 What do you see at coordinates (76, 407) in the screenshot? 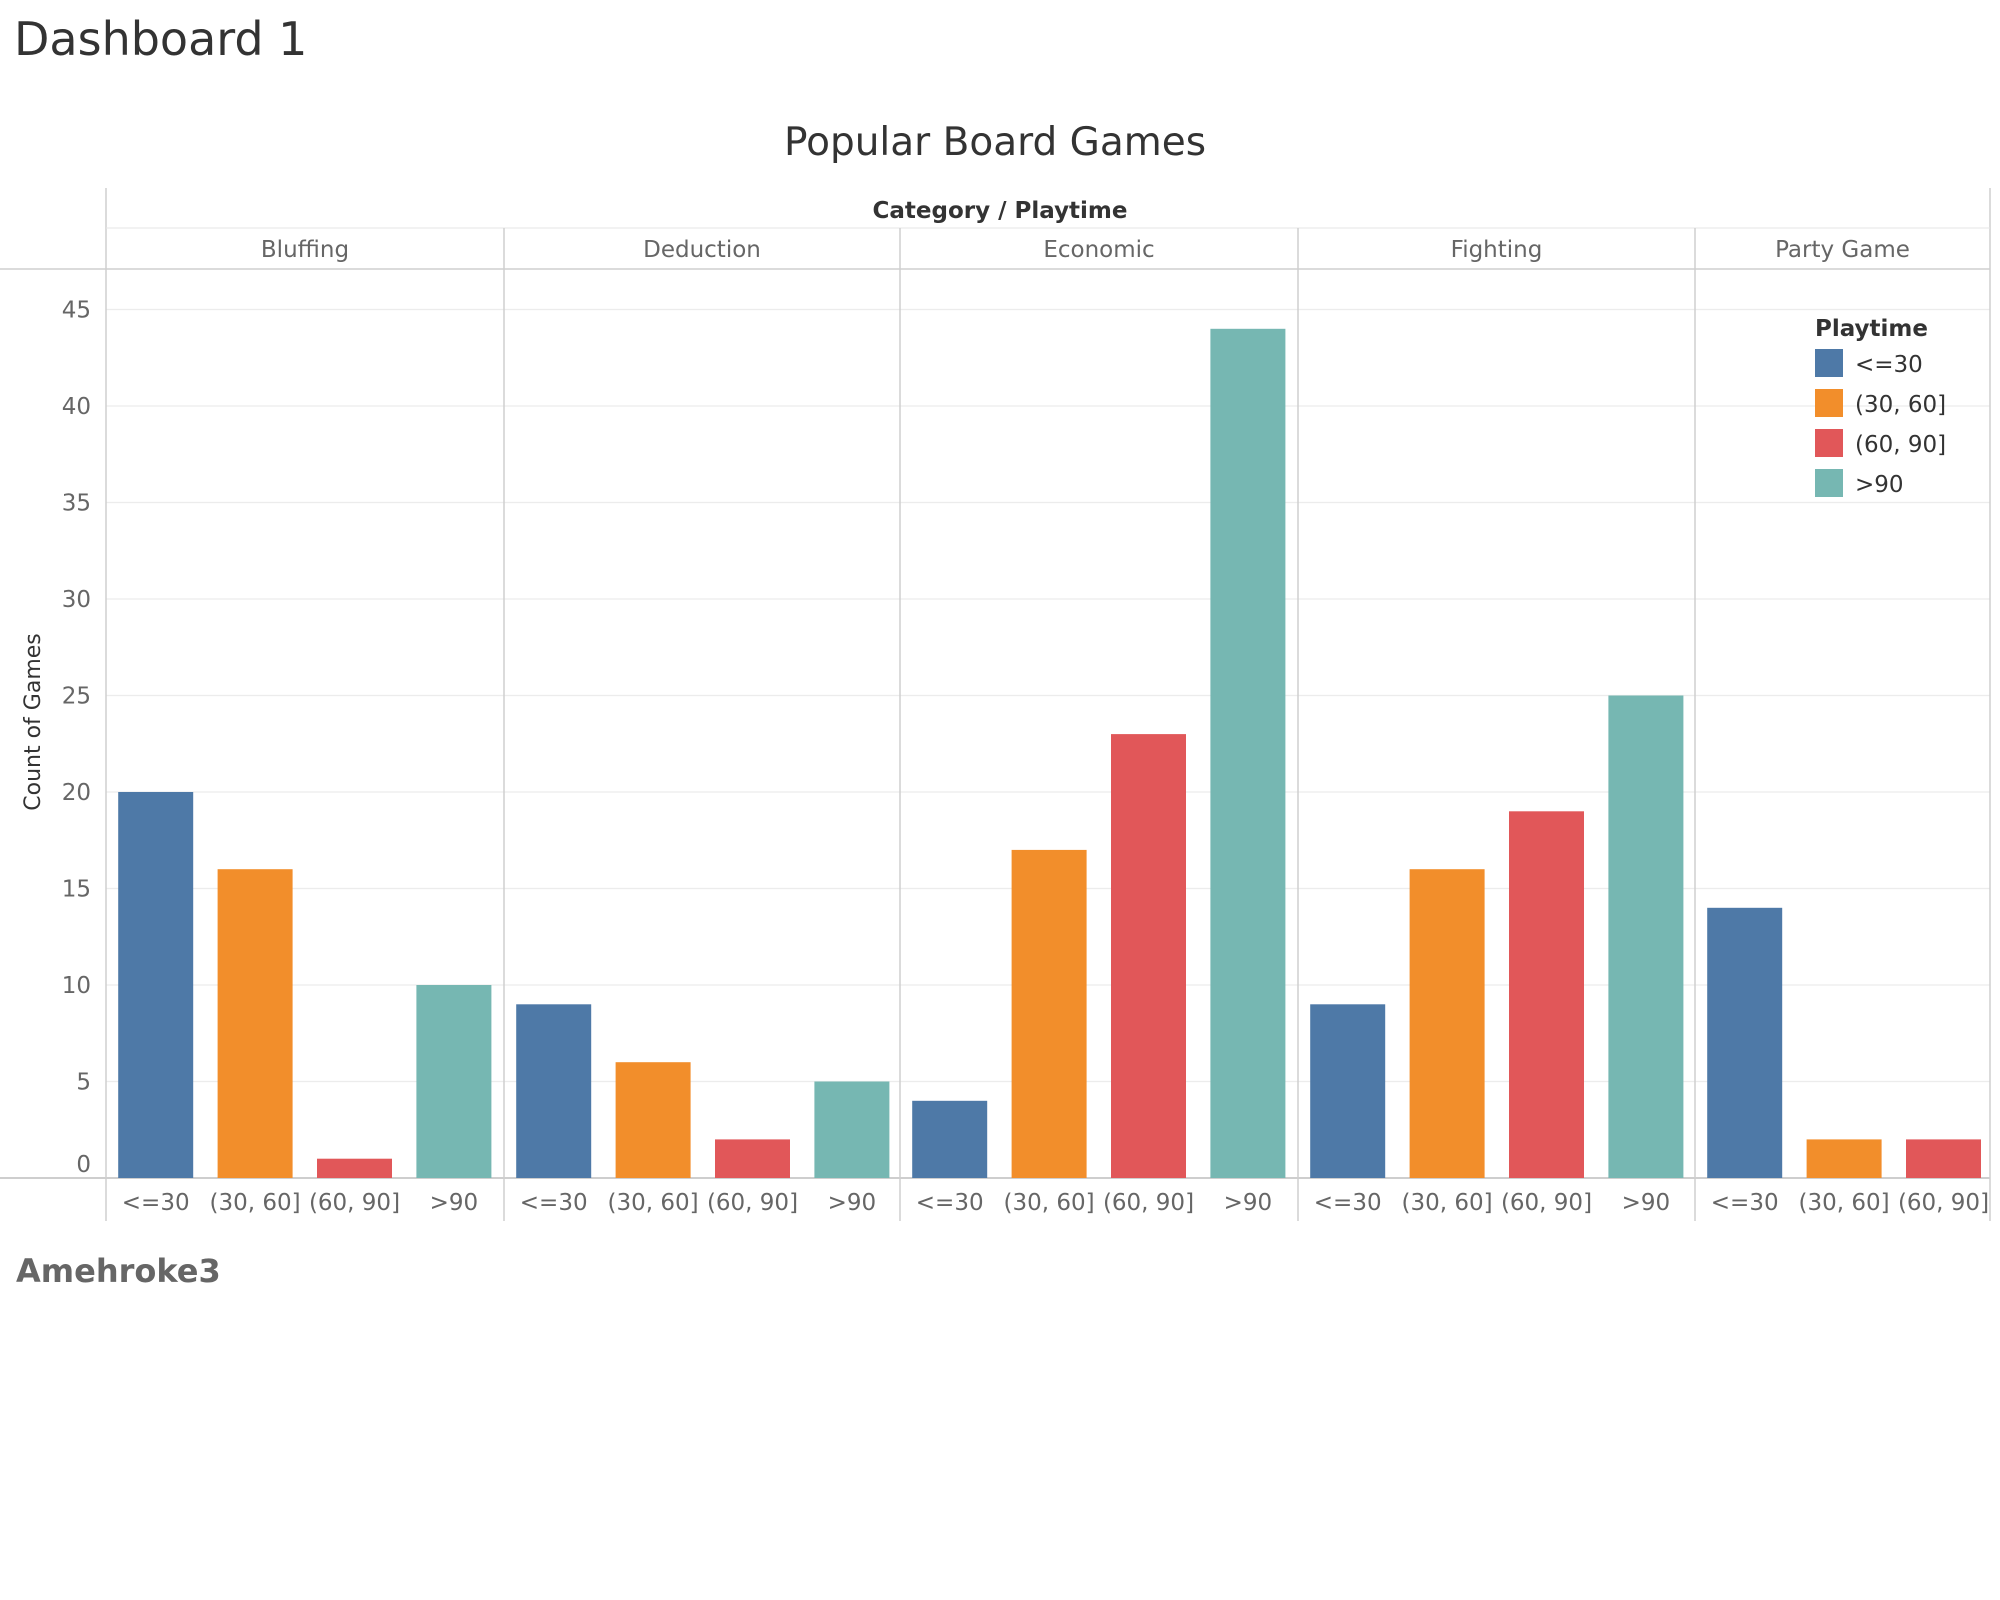
I see `y-tick-label: 40` at bounding box center [76, 407].